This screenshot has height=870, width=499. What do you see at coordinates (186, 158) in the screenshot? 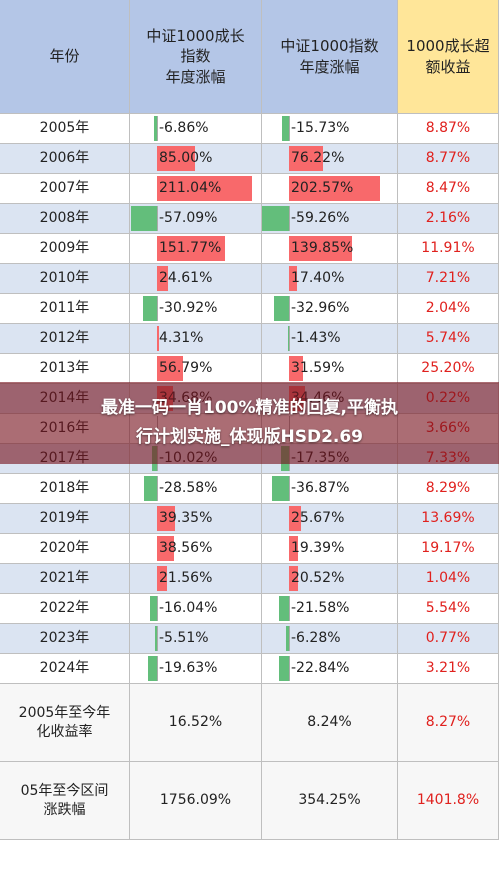
I see `return-value: 85.00%` at bounding box center [186, 158].